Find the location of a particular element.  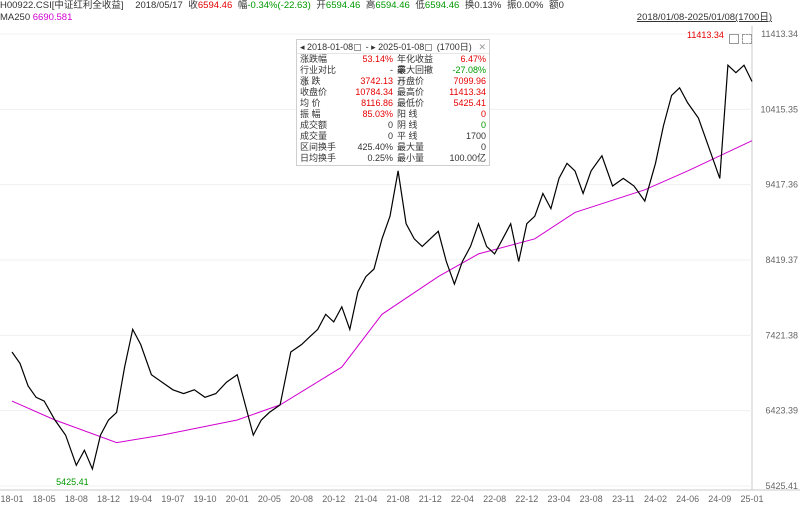

x-tick-label: 20-05 is located at coordinates (269, 499).